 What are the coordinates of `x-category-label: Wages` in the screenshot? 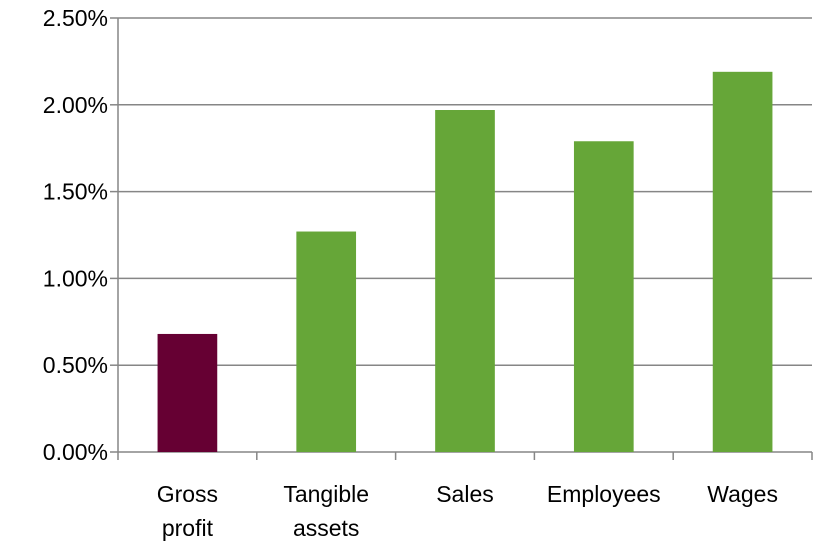 It's located at (742, 494).